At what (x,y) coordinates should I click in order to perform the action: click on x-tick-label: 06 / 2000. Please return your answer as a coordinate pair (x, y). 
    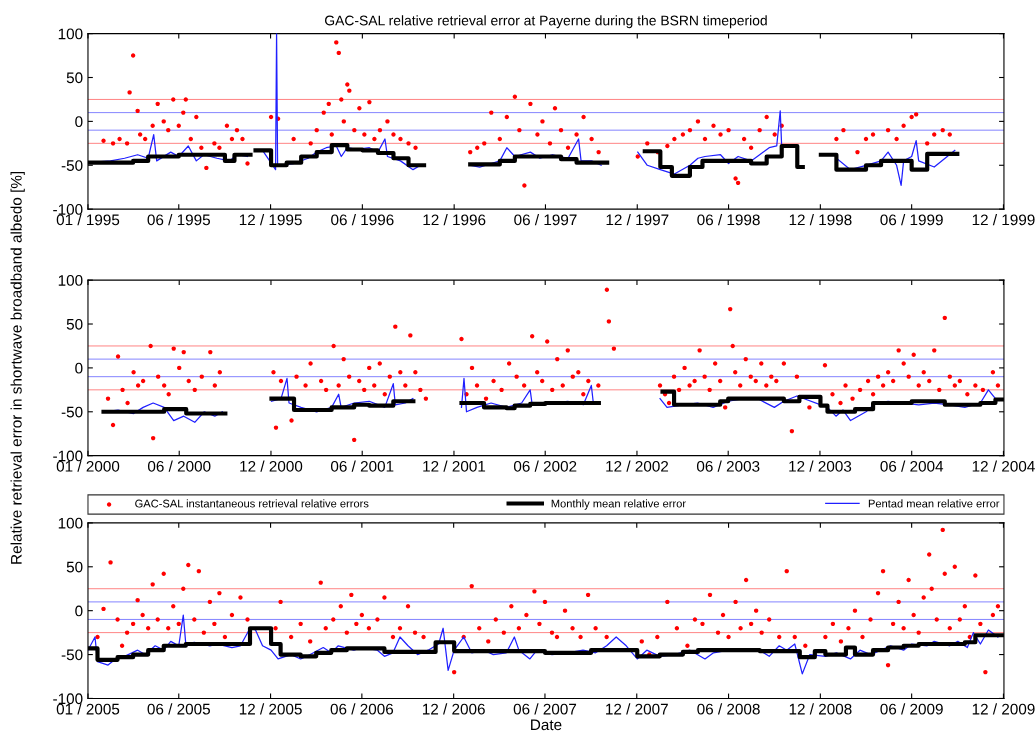
    Looking at the image, I should click on (179, 466).